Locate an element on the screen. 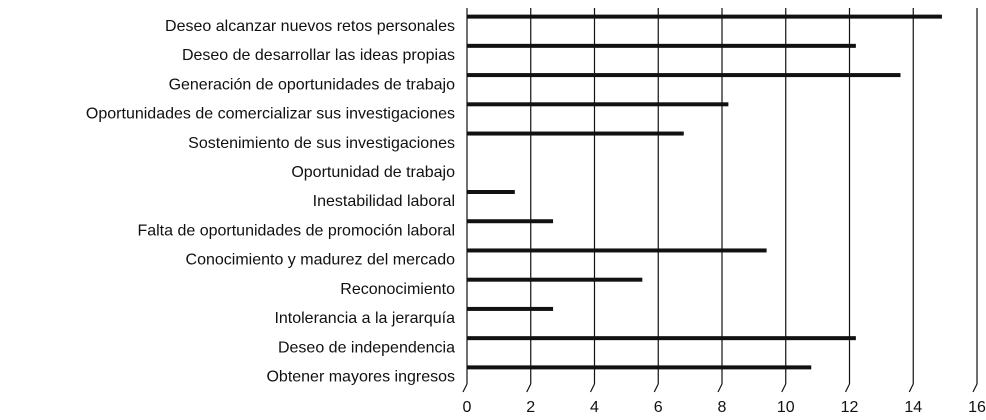 This screenshot has width=986, height=420. y-tick-label: Deseo de independencia is located at coordinates (366, 347).